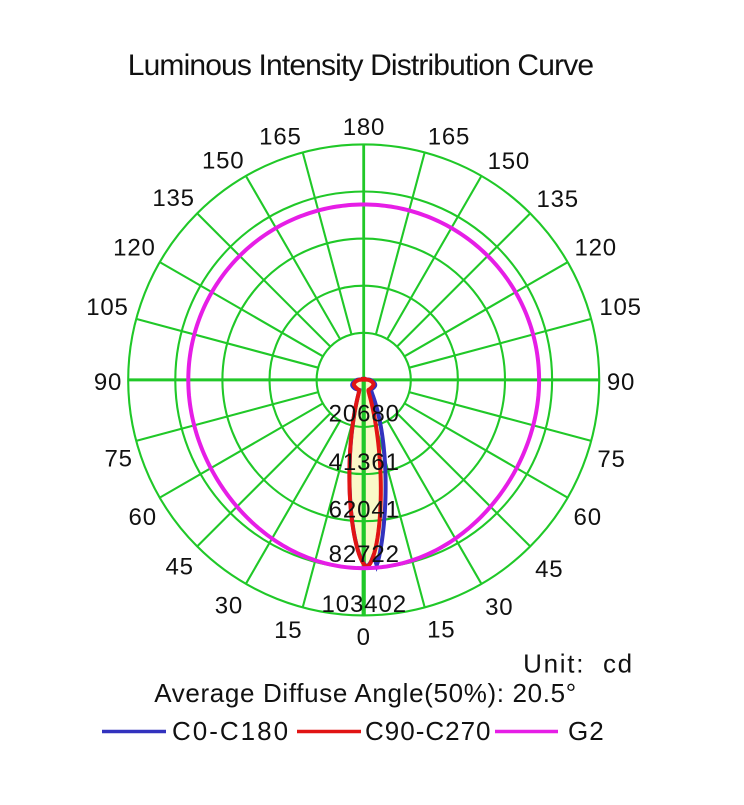  What do you see at coordinates (364, 509) in the screenshot?
I see `svg-text: 62041` at bounding box center [364, 509].